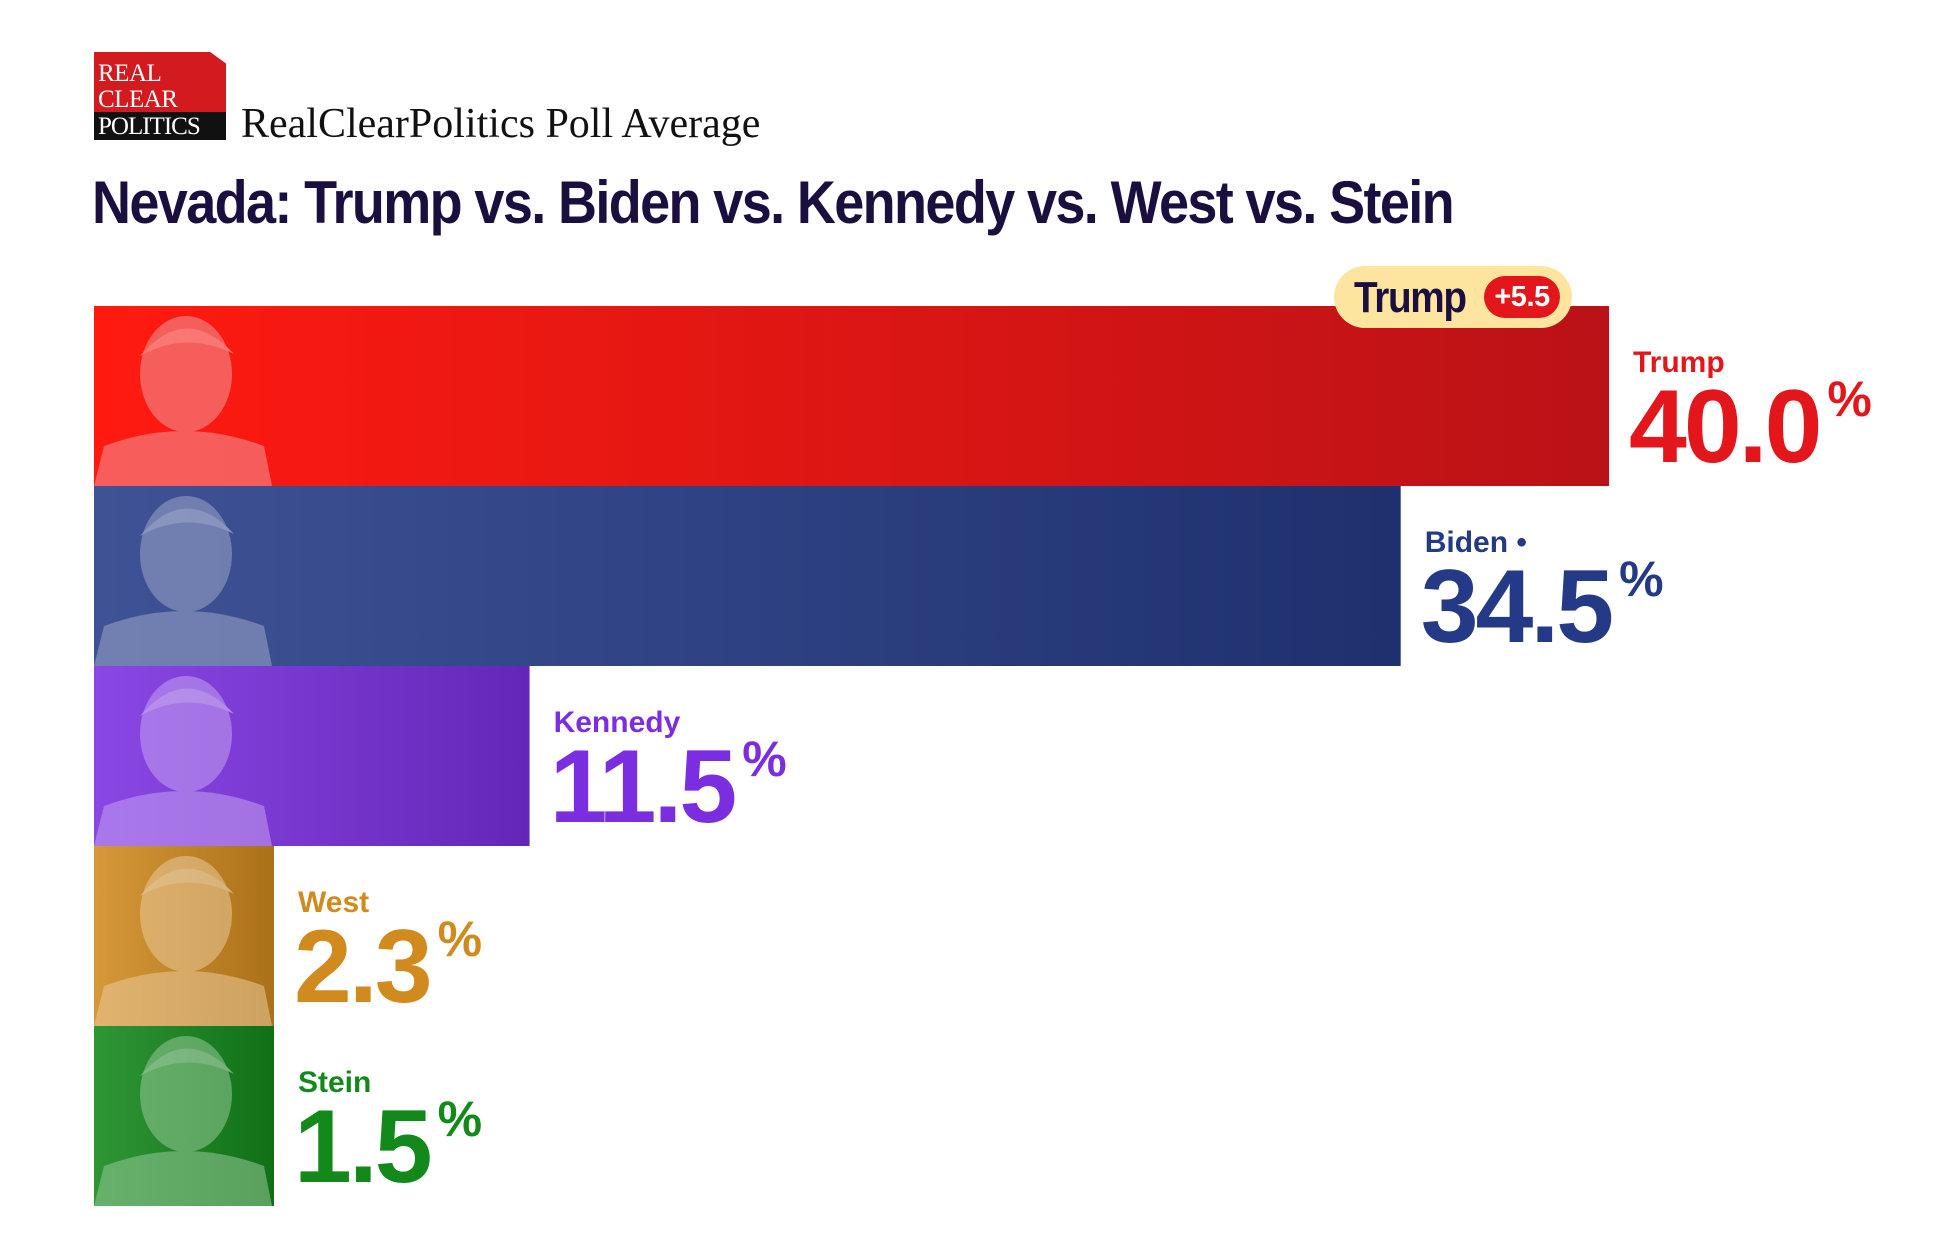 The image size is (1956, 1248). Describe the element at coordinates (183, 1121) in the screenshot. I see `portrait-stein` at that location.